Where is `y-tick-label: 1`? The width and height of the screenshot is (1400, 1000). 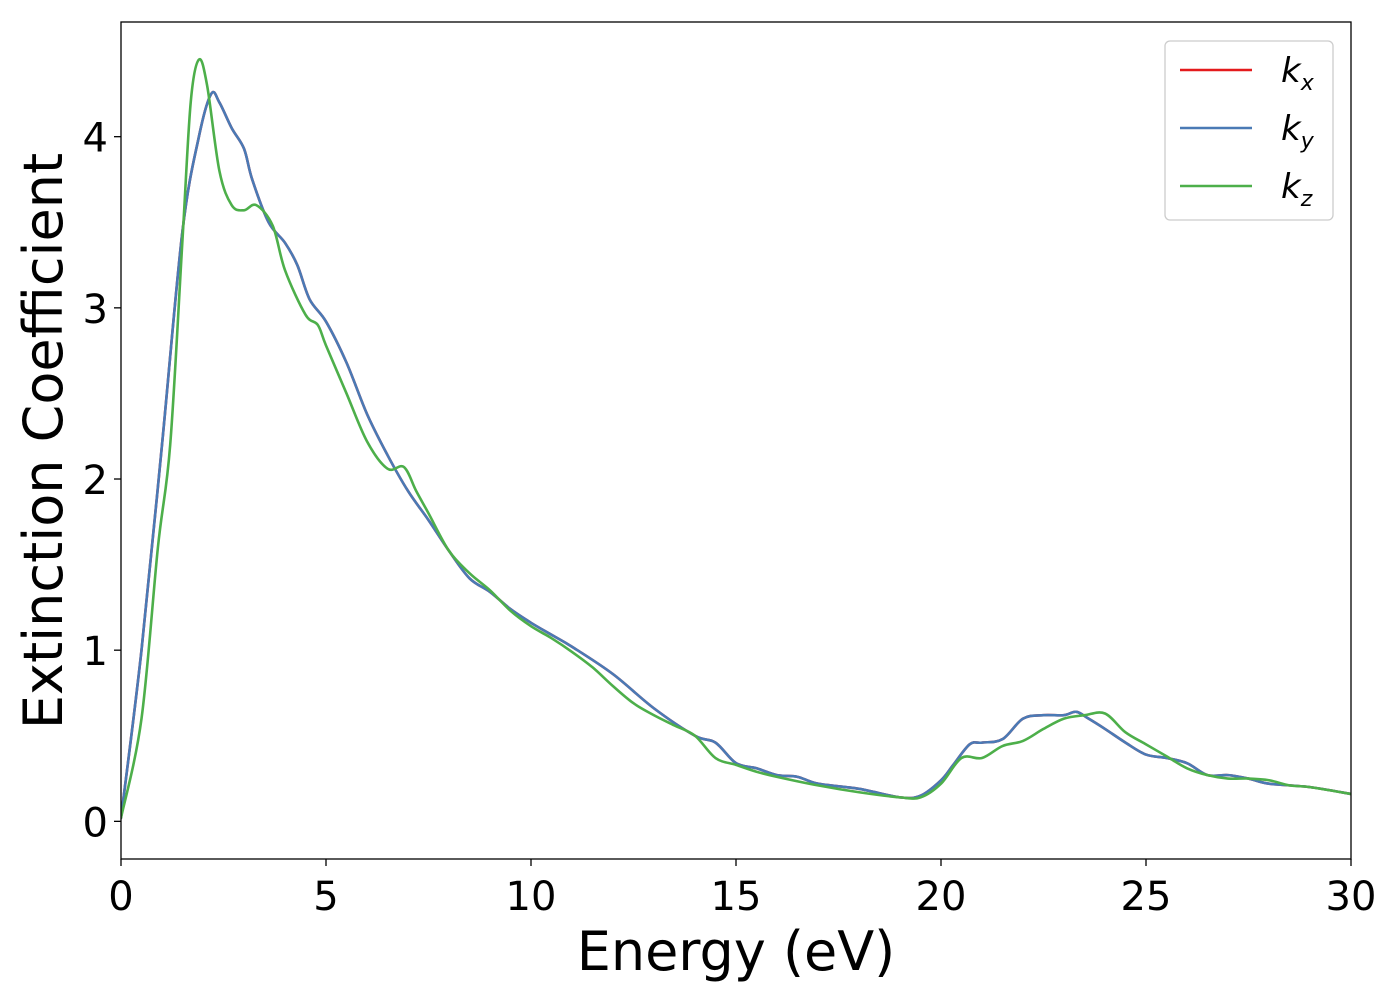
y-tick-label: 1 is located at coordinates (95, 652).